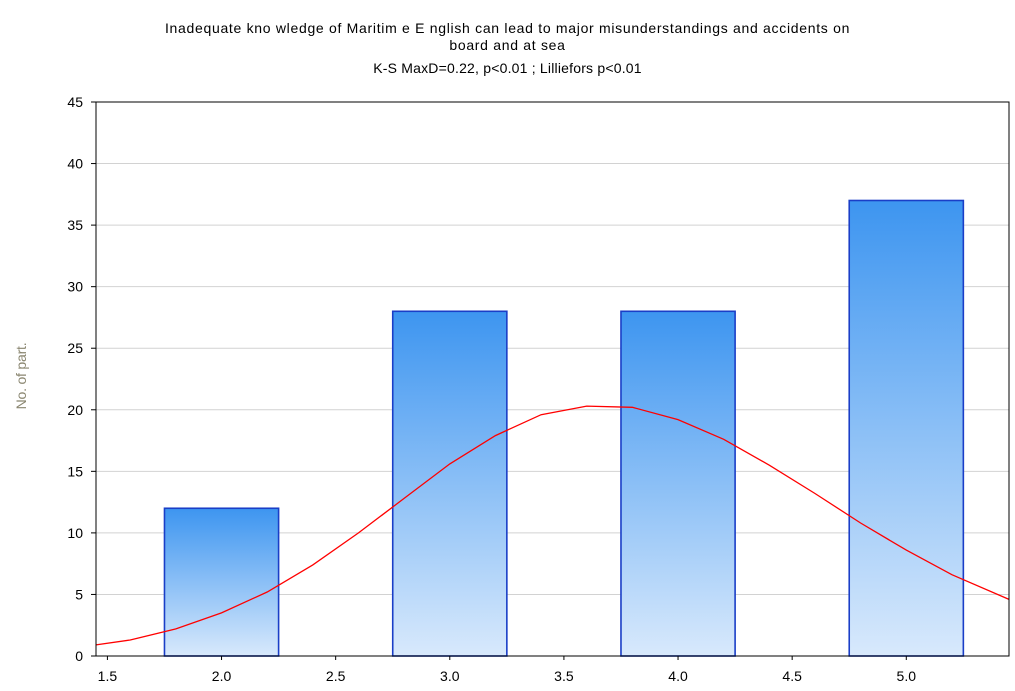  I want to click on bar-2.0, so click(221, 582).